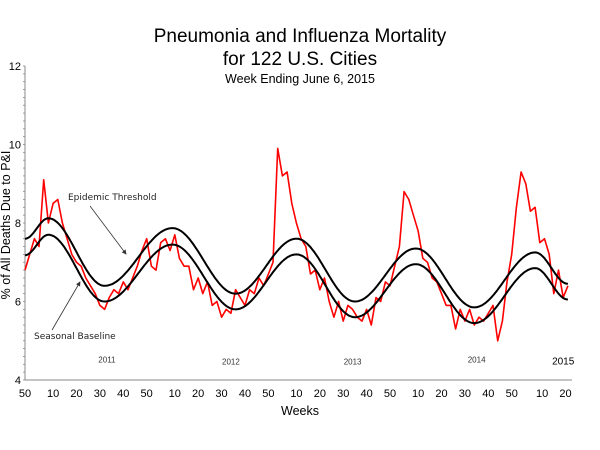 The width and height of the screenshot is (600, 450). Describe the element at coordinates (15, 67) in the screenshot. I see `y-tick-label: 12` at that location.